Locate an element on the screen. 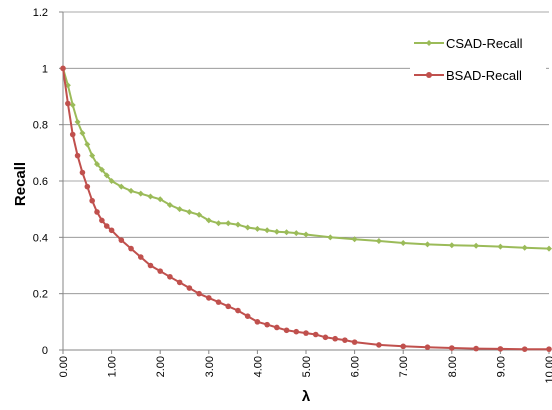 The image size is (552, 410). y-tick-labels: 0 0.2 0.4 0.6 0.8 1 1.2 is located at coordinates (40, 182).